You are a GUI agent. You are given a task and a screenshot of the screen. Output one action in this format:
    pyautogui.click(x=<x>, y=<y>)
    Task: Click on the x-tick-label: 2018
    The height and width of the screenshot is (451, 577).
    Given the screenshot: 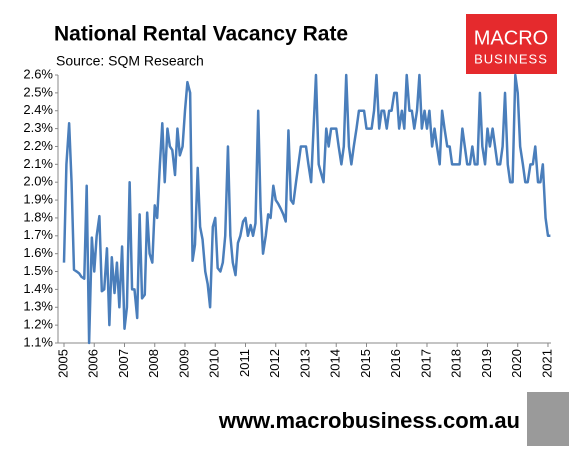 What is the action you would take?
    pyautogui.click(x=456, y=363)
    